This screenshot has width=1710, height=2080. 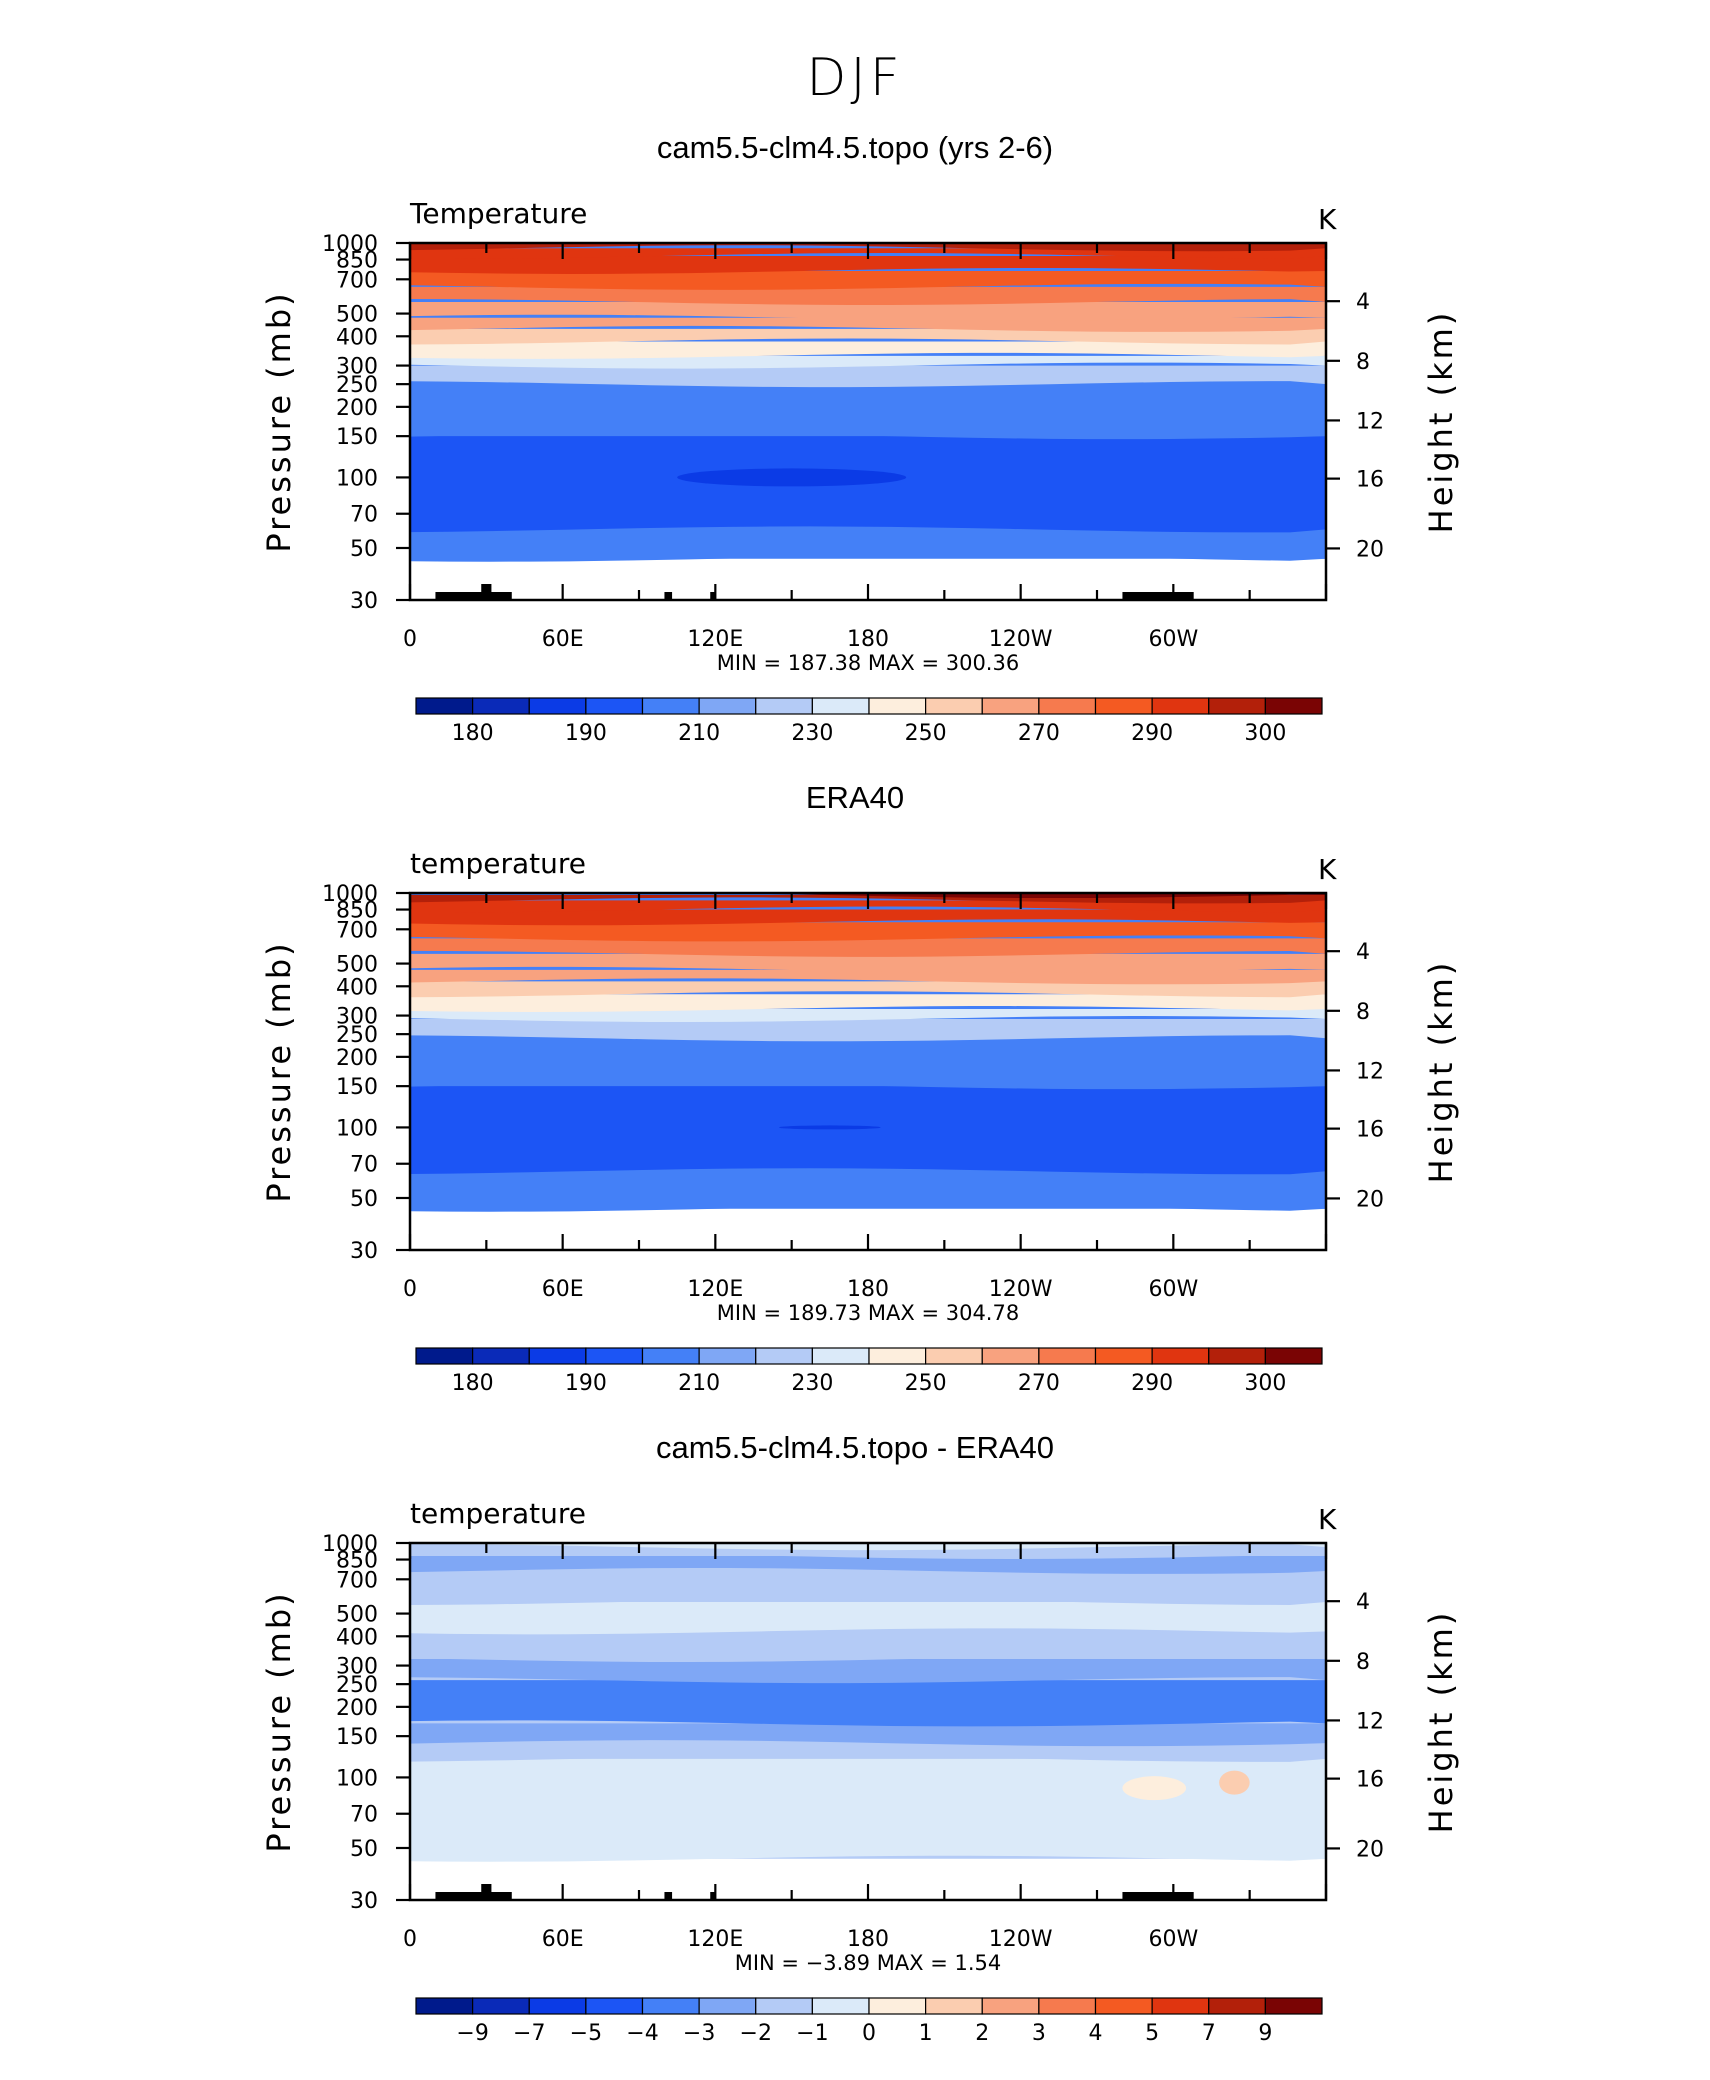 What do you see at coordinates (1154, 1788) in the screenshot?
I see `warm-spot` at bounding box center [1154, 1788].